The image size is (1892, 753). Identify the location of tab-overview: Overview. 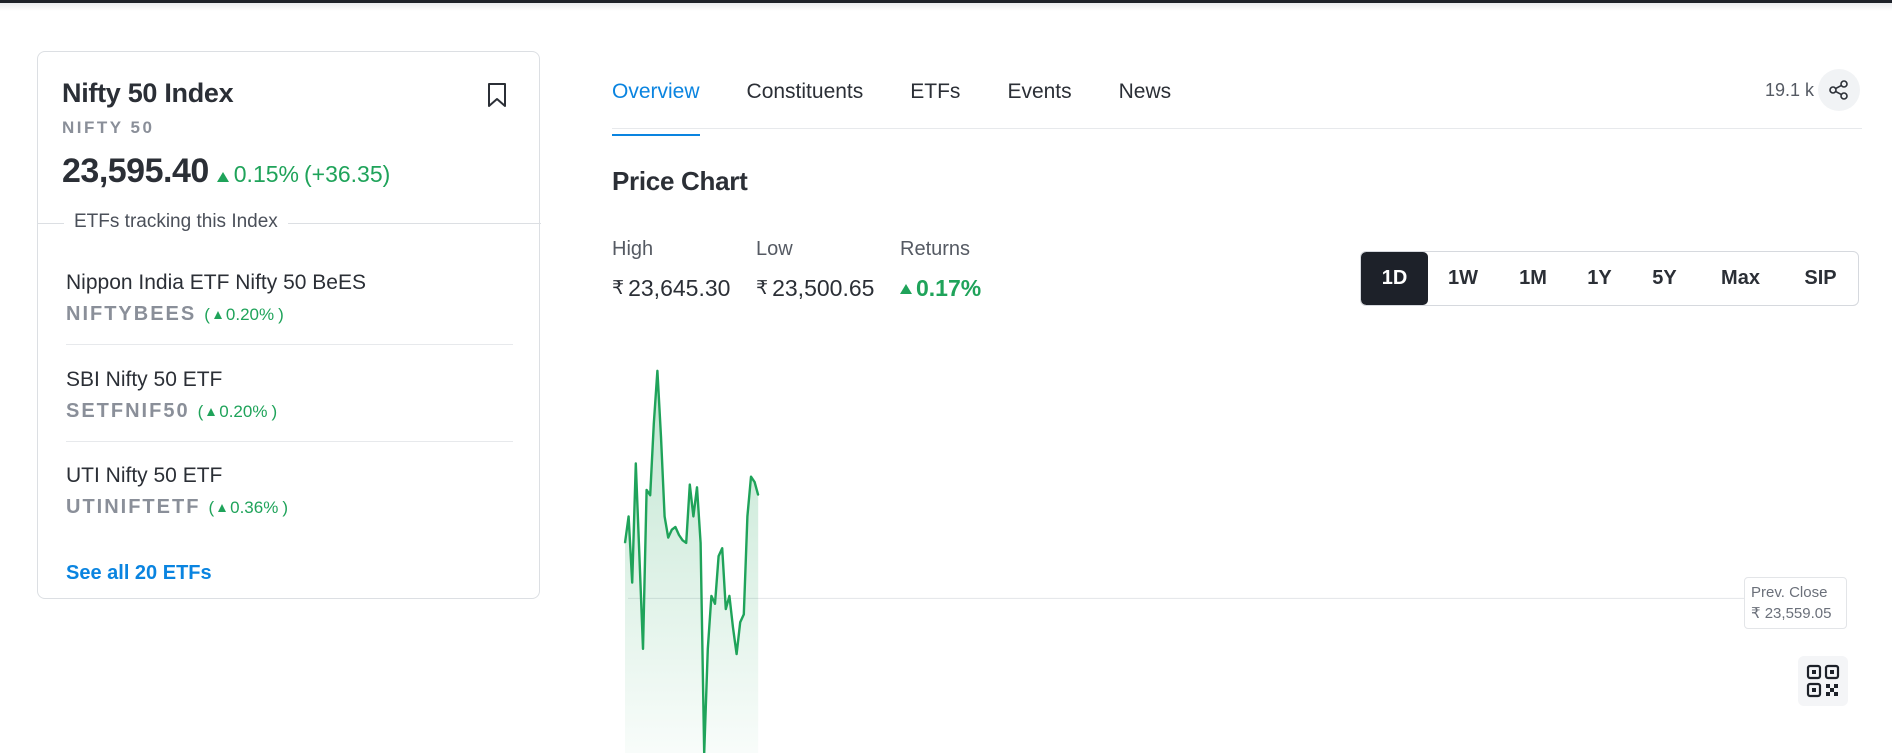
(656, 108).